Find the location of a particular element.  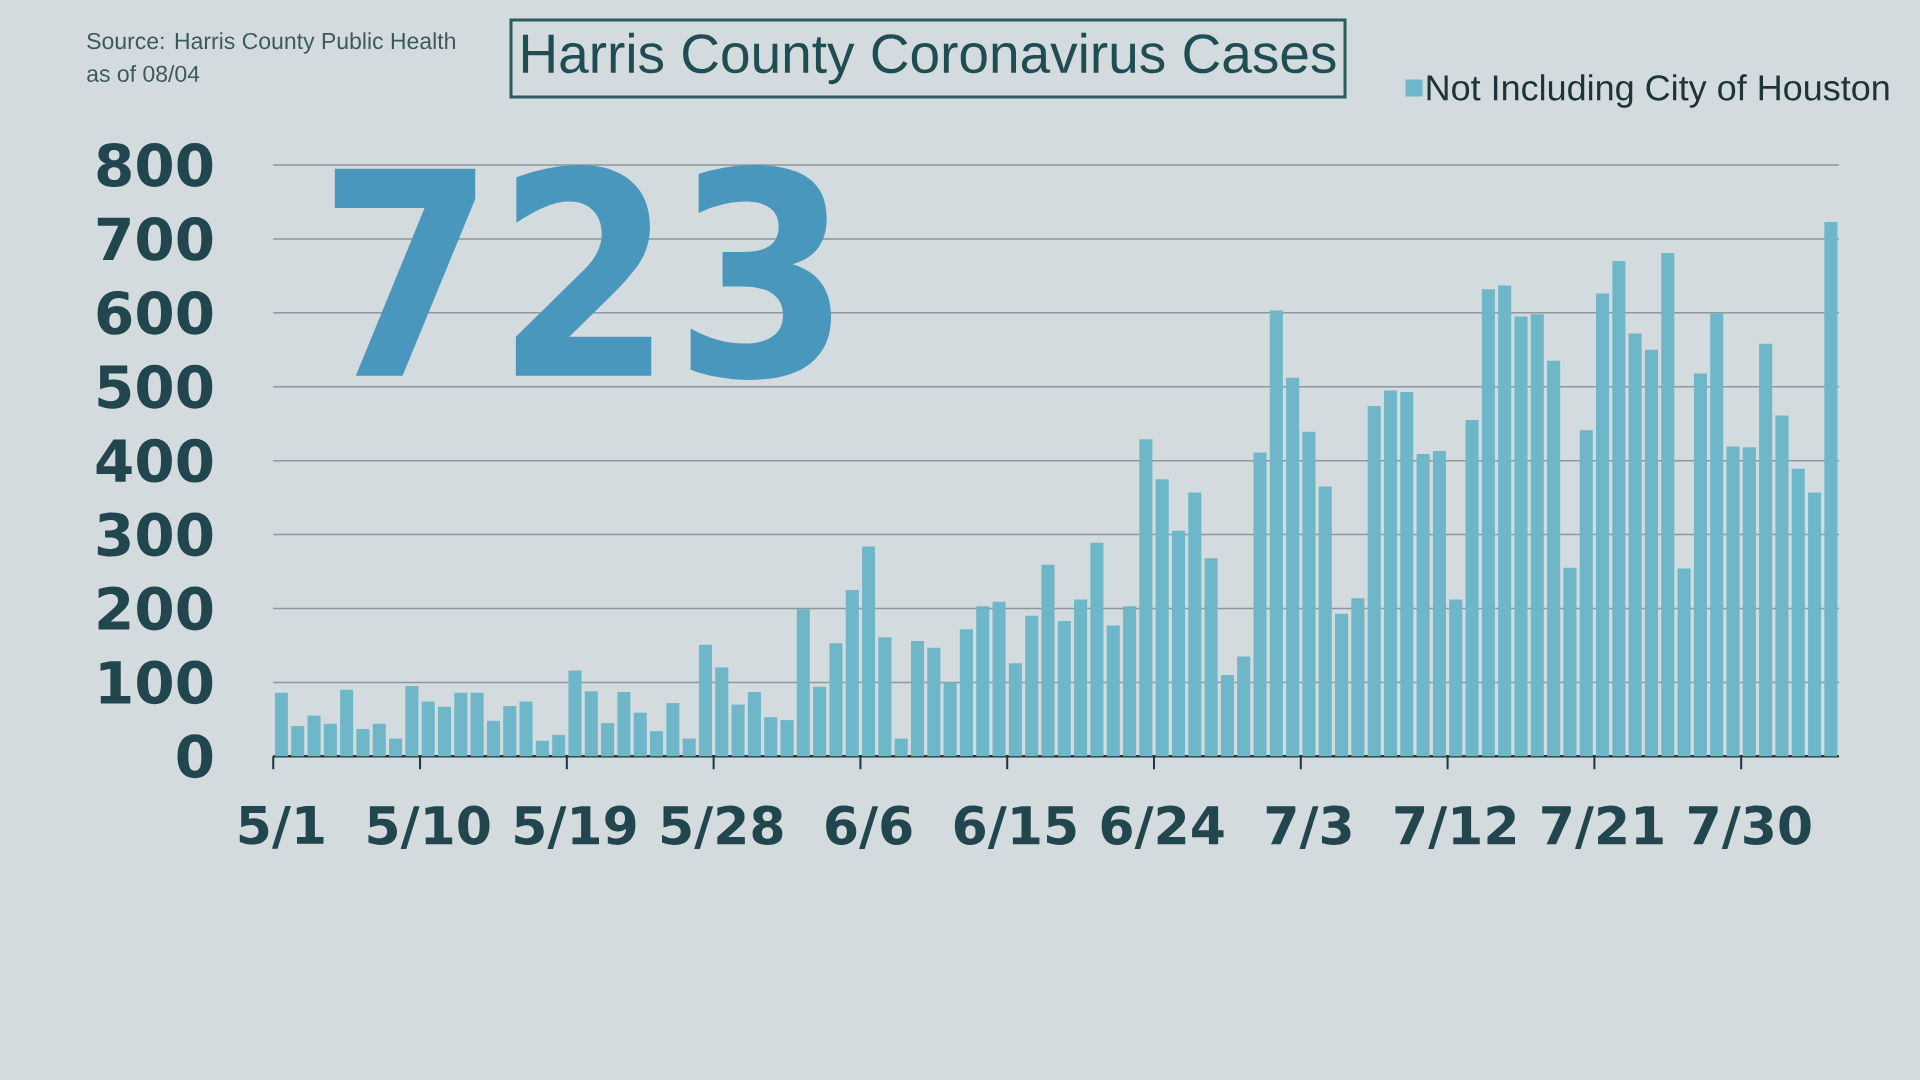

y-tick-label: 200 is located at coordinates (155, 608).